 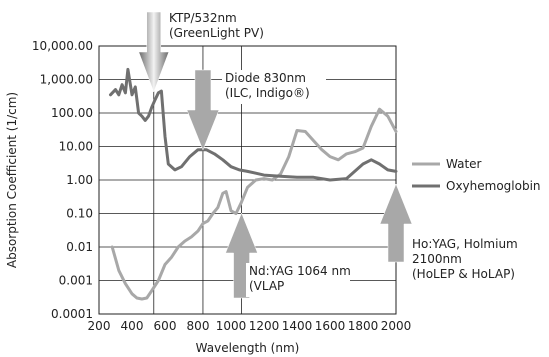 What do you see at coordinates (72, 314) in the screenshot?
I see `y-tick-label: 0.0001` at bounding box center [72, 314].